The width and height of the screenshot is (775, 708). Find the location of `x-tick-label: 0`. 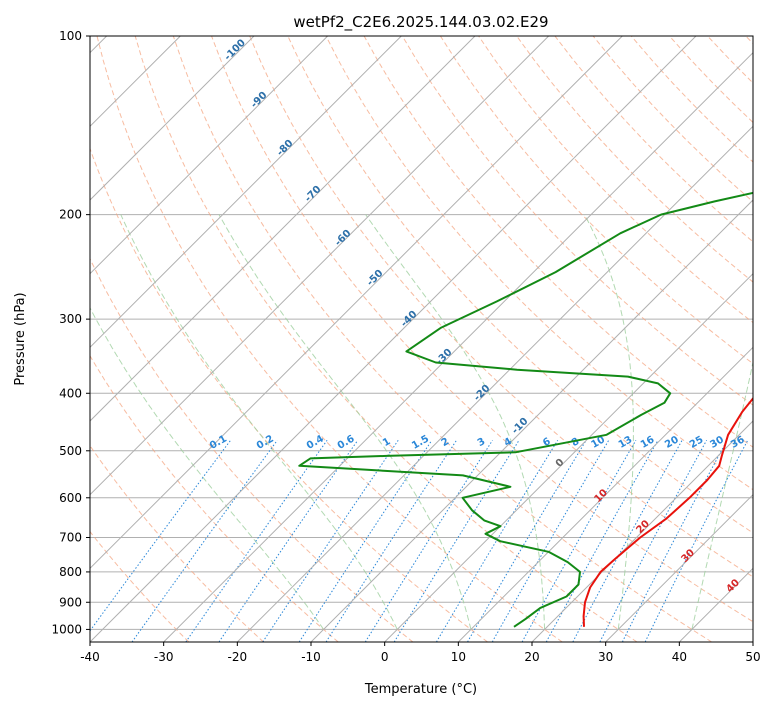

x-tick-label: 0 is located at coordinates (385, 657).